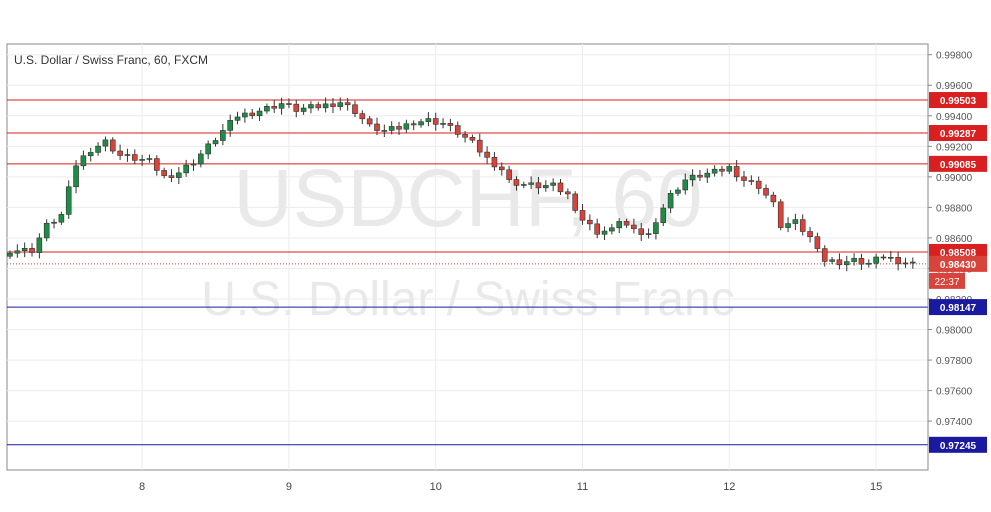 This screenshot has height=512, width=991. What do you see at coordinates (111, 60) in the screenshot?
I see `chart-title: U.S. Dollar / Swiss Franc, 60, FXCM` at bounding box center [111, 60].